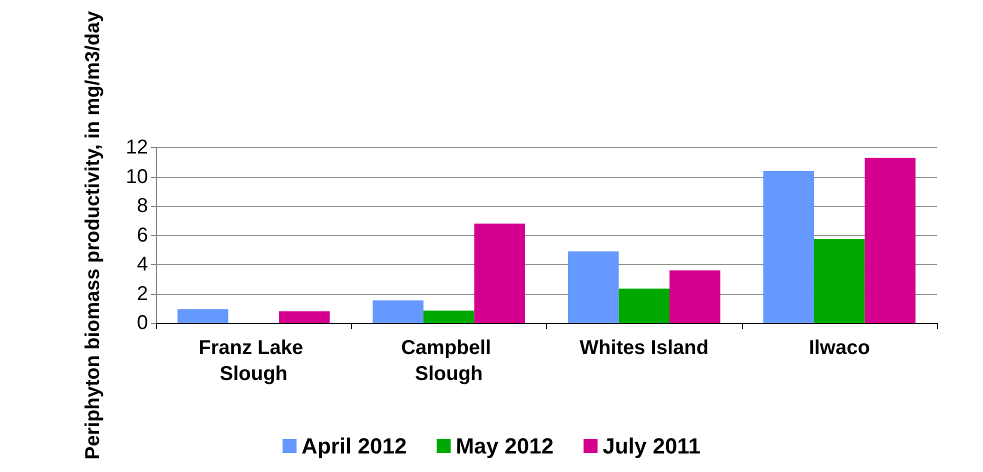  Describe the element at coordinates (651, 446) in the screenshot. I see `legend-label: July 2011` at that location.